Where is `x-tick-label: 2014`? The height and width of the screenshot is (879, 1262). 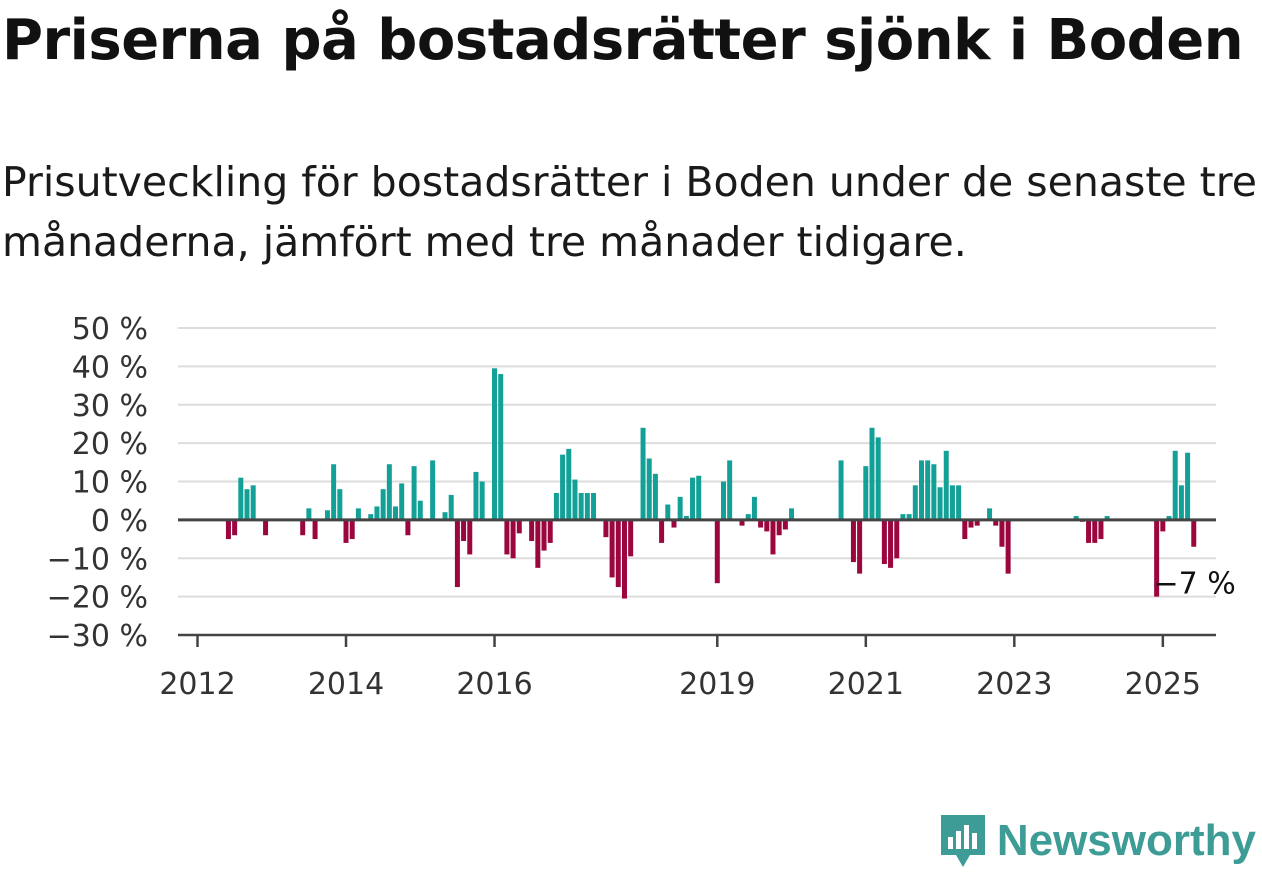 x-tick-label: 2014 is located at coordinates (346, 684).